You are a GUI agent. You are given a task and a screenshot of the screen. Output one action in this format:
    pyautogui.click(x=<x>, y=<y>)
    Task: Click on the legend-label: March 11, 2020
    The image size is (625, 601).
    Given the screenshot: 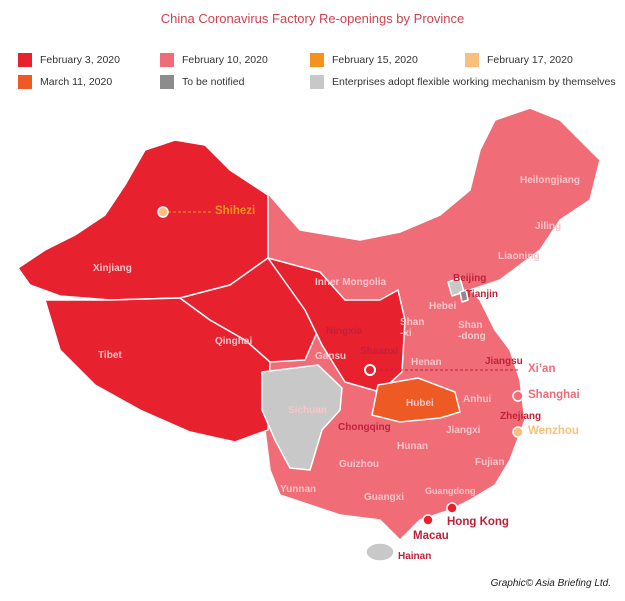 What is the action you would take?
    pyautogui.click(x=76, y=82)
    